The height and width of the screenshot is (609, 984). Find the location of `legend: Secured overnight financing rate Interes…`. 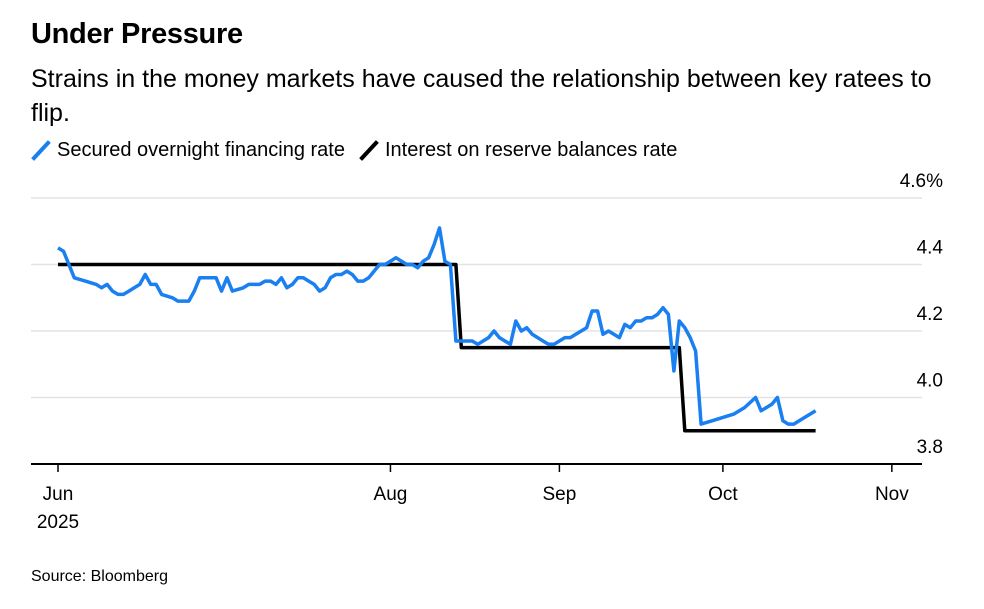

legend: Secured overnight financing rate Interes… is located at coordinates (361, 150).